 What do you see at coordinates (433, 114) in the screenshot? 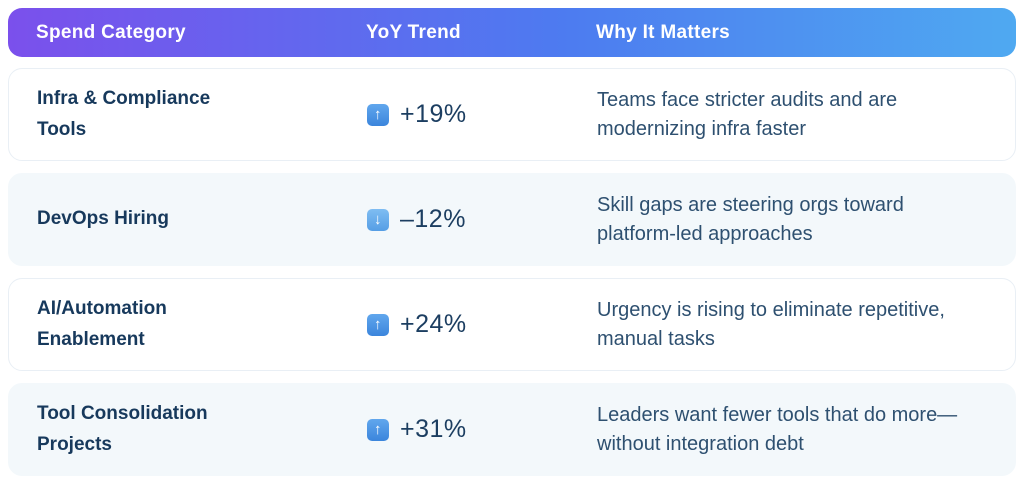
I see `trend-value: +19%` at bounding box center [433, 114].